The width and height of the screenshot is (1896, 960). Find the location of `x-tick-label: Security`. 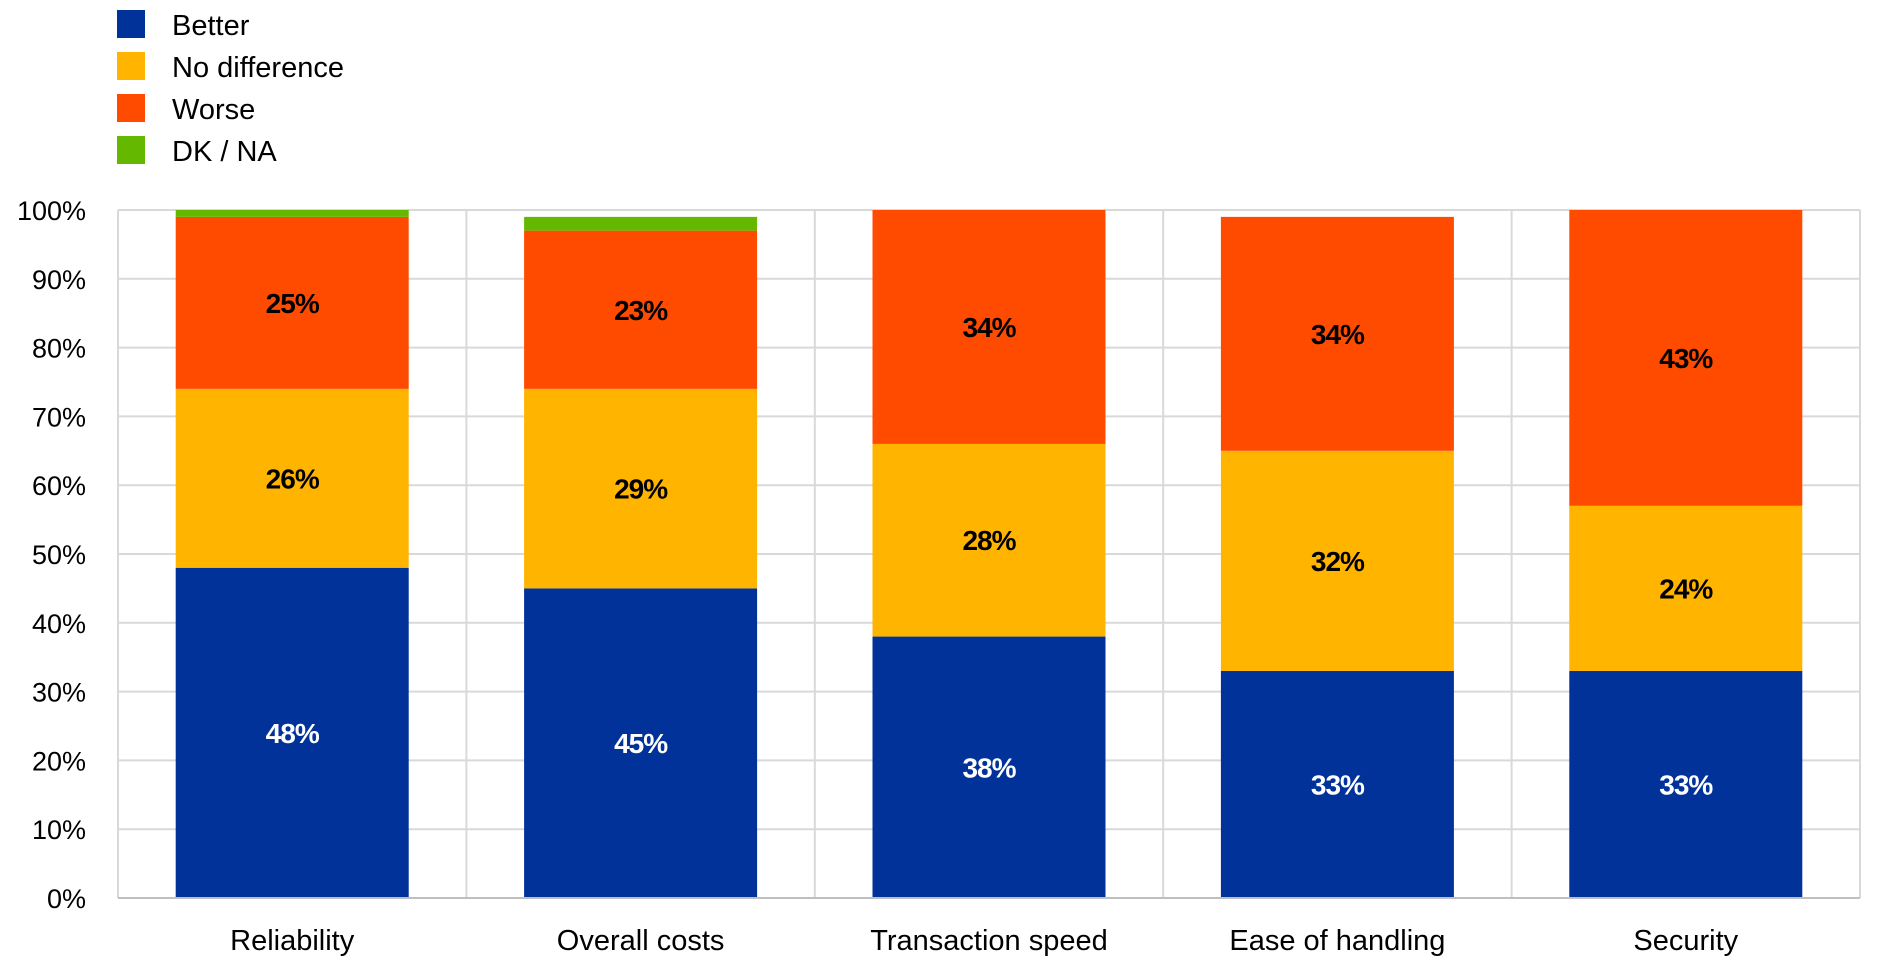

x-tick-label: Security is located at coordinates (1685, 941).